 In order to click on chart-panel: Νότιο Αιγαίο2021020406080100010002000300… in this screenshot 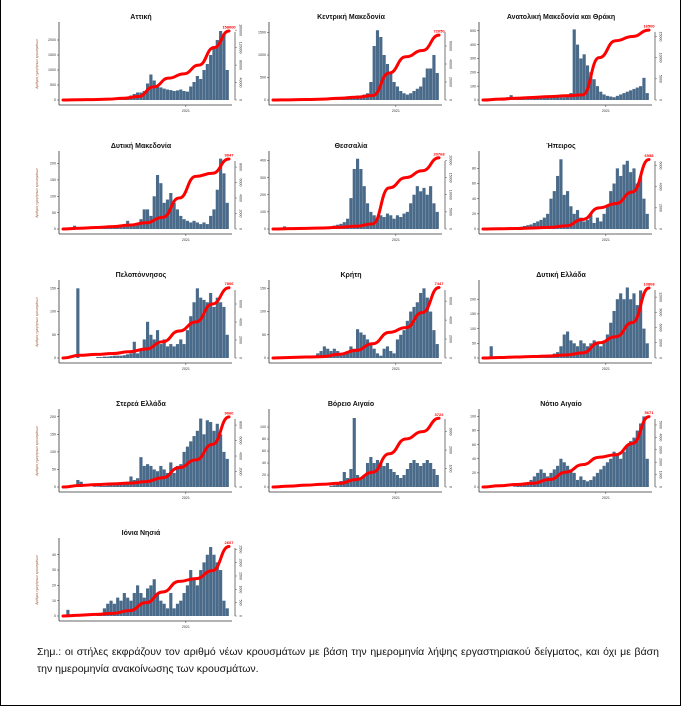, I will do `click(566, 450)`.